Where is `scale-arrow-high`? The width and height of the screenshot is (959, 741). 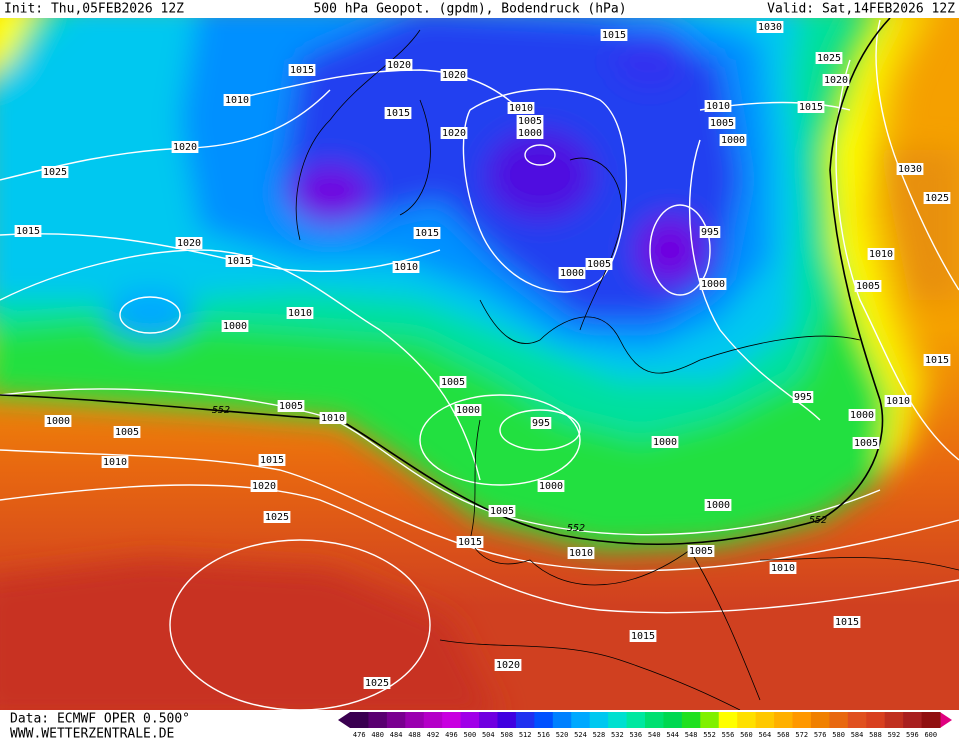
scale-arrow-high is located at coordinates (946, 720).